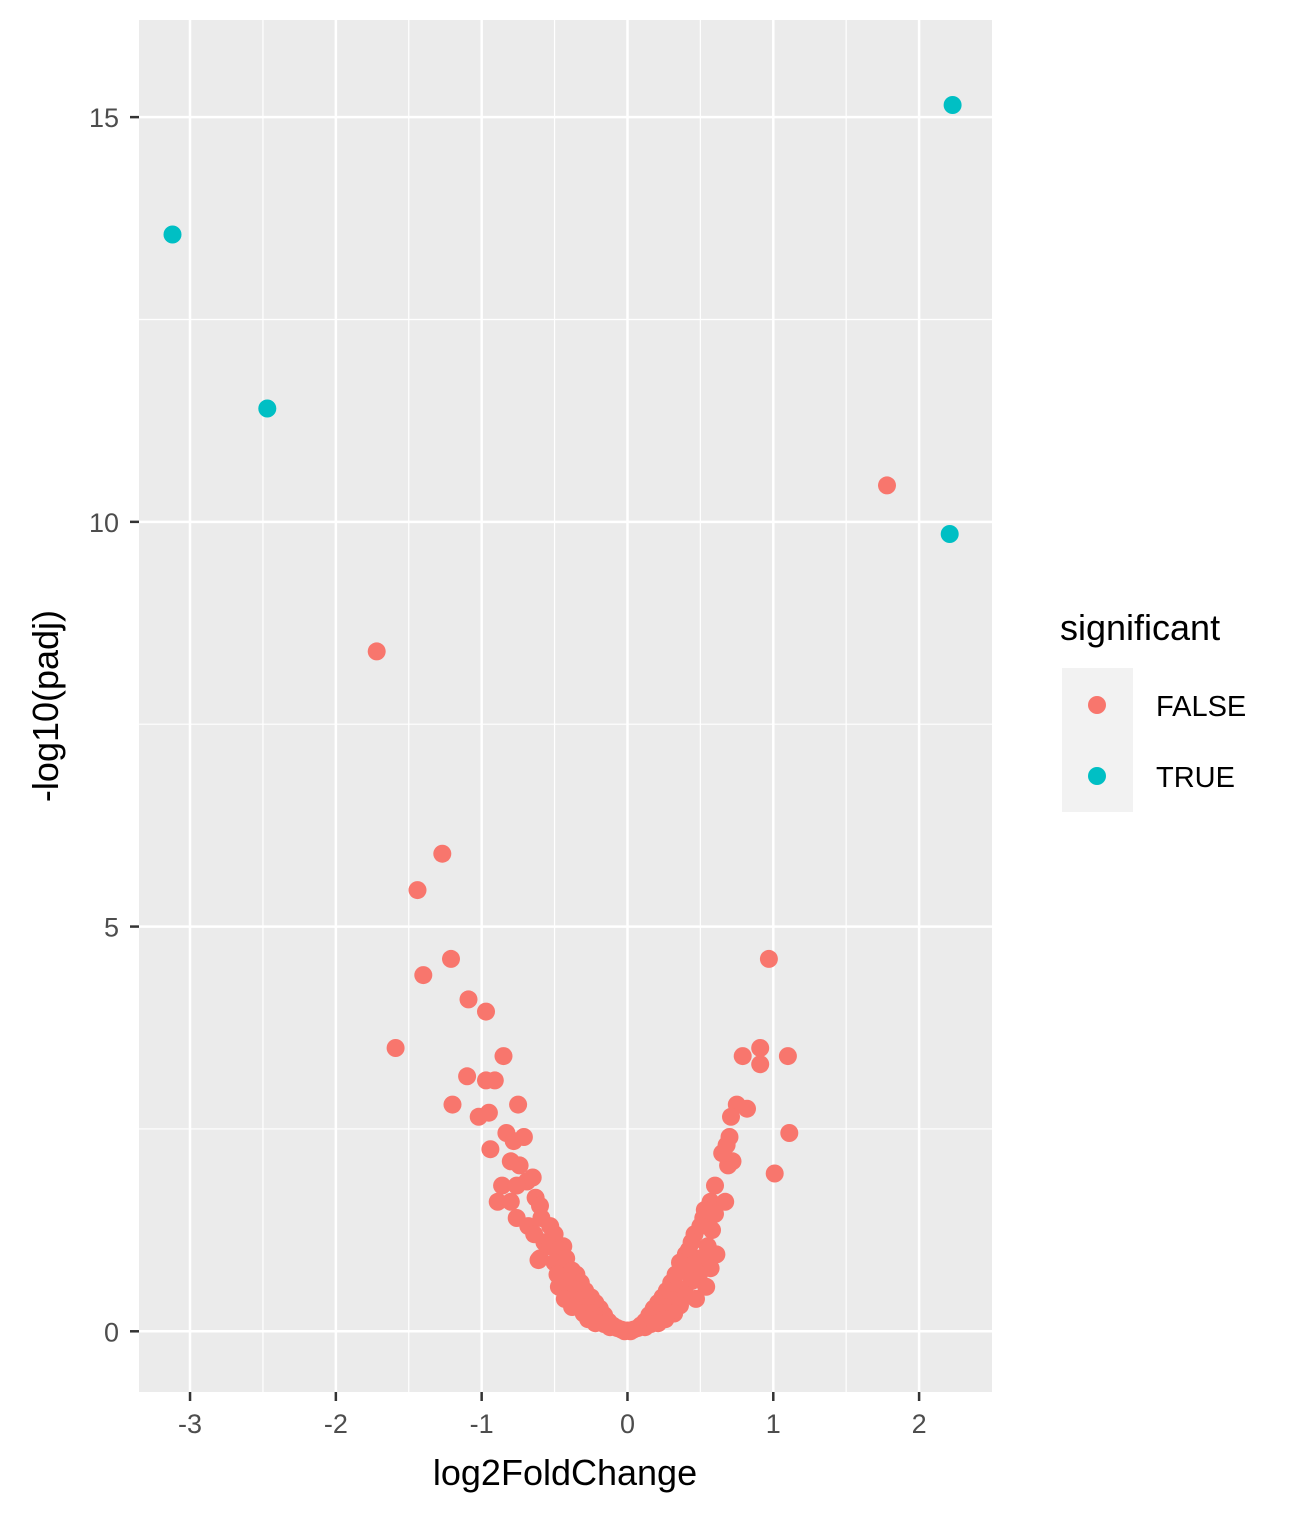 This screenshot has width=1316, height=1525. What do you see at coordinates (482, 1424) in the screenshot?
I see `x-tick-label: -1` at bounding box center [482, 1424].